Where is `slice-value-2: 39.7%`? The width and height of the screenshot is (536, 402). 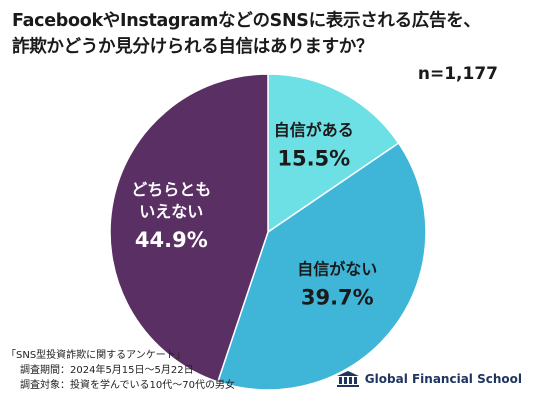
slice-value-2: 39.7% is located at coordinates (337, 297).